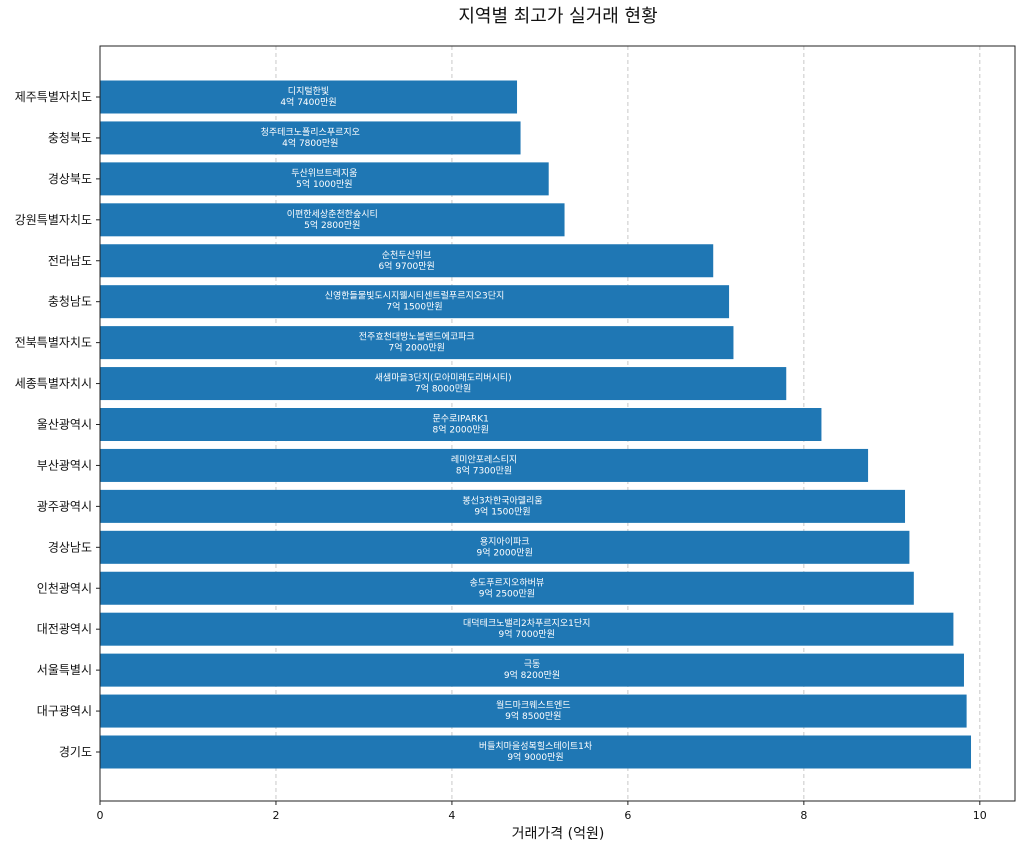 The height and width of the screenshot is (851, 1024). I want to click on bar-complex-name: 레미안포레스티지, so click(484, 459).